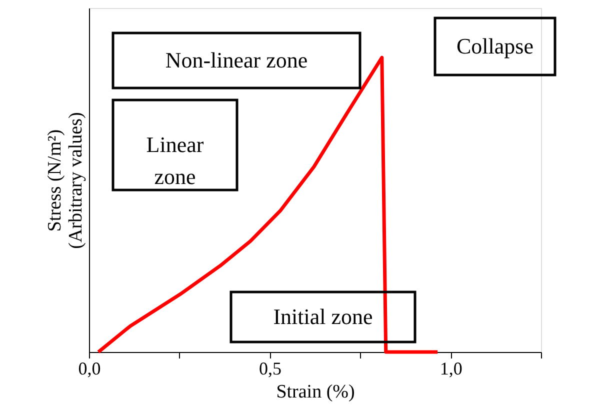  Describe the element at coordinates (89, 368) in the screenshot. I see `x-tick-label: 0,0` at that location.